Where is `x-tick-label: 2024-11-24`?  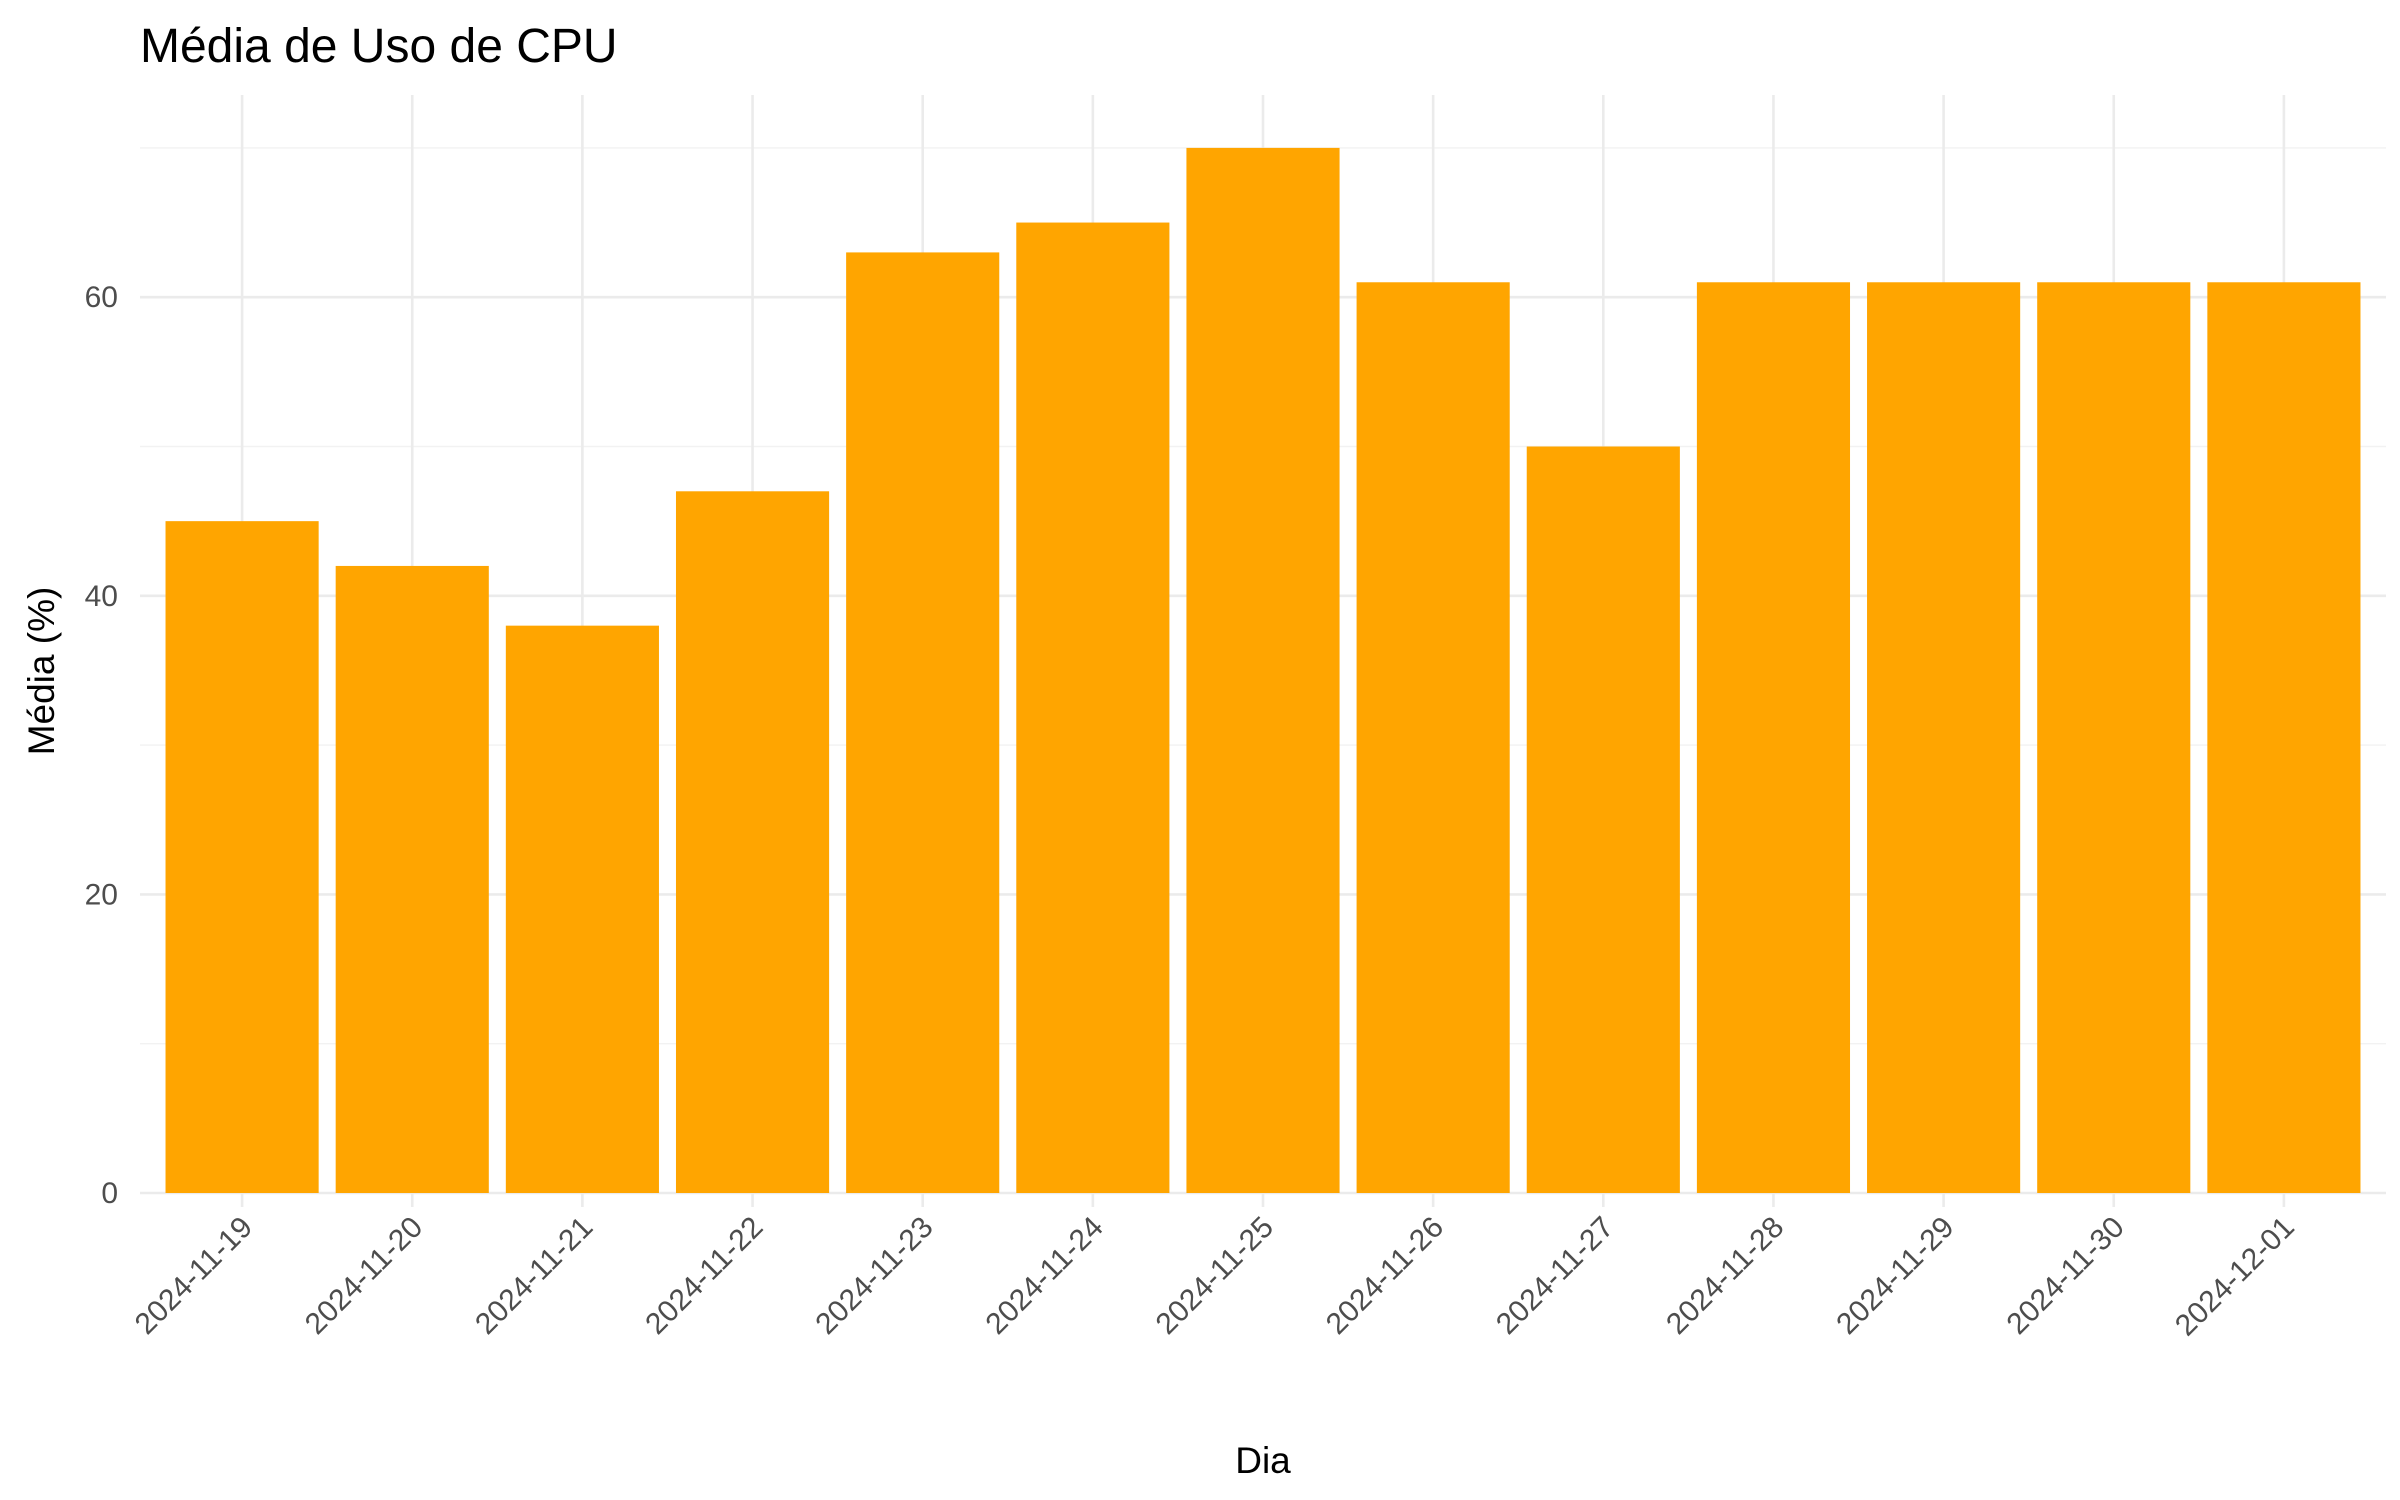 x-tick-label: 2024-11-24 is located at coordinates (1045, 1276).